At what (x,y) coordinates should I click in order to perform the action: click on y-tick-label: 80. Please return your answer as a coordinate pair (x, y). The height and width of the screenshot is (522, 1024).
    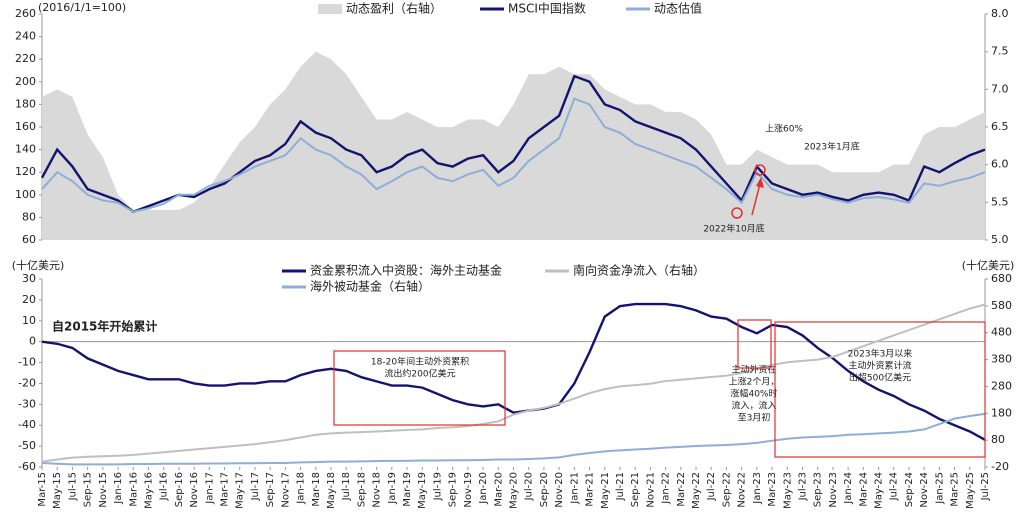
    Looking at the image, I should click on (29, 216).